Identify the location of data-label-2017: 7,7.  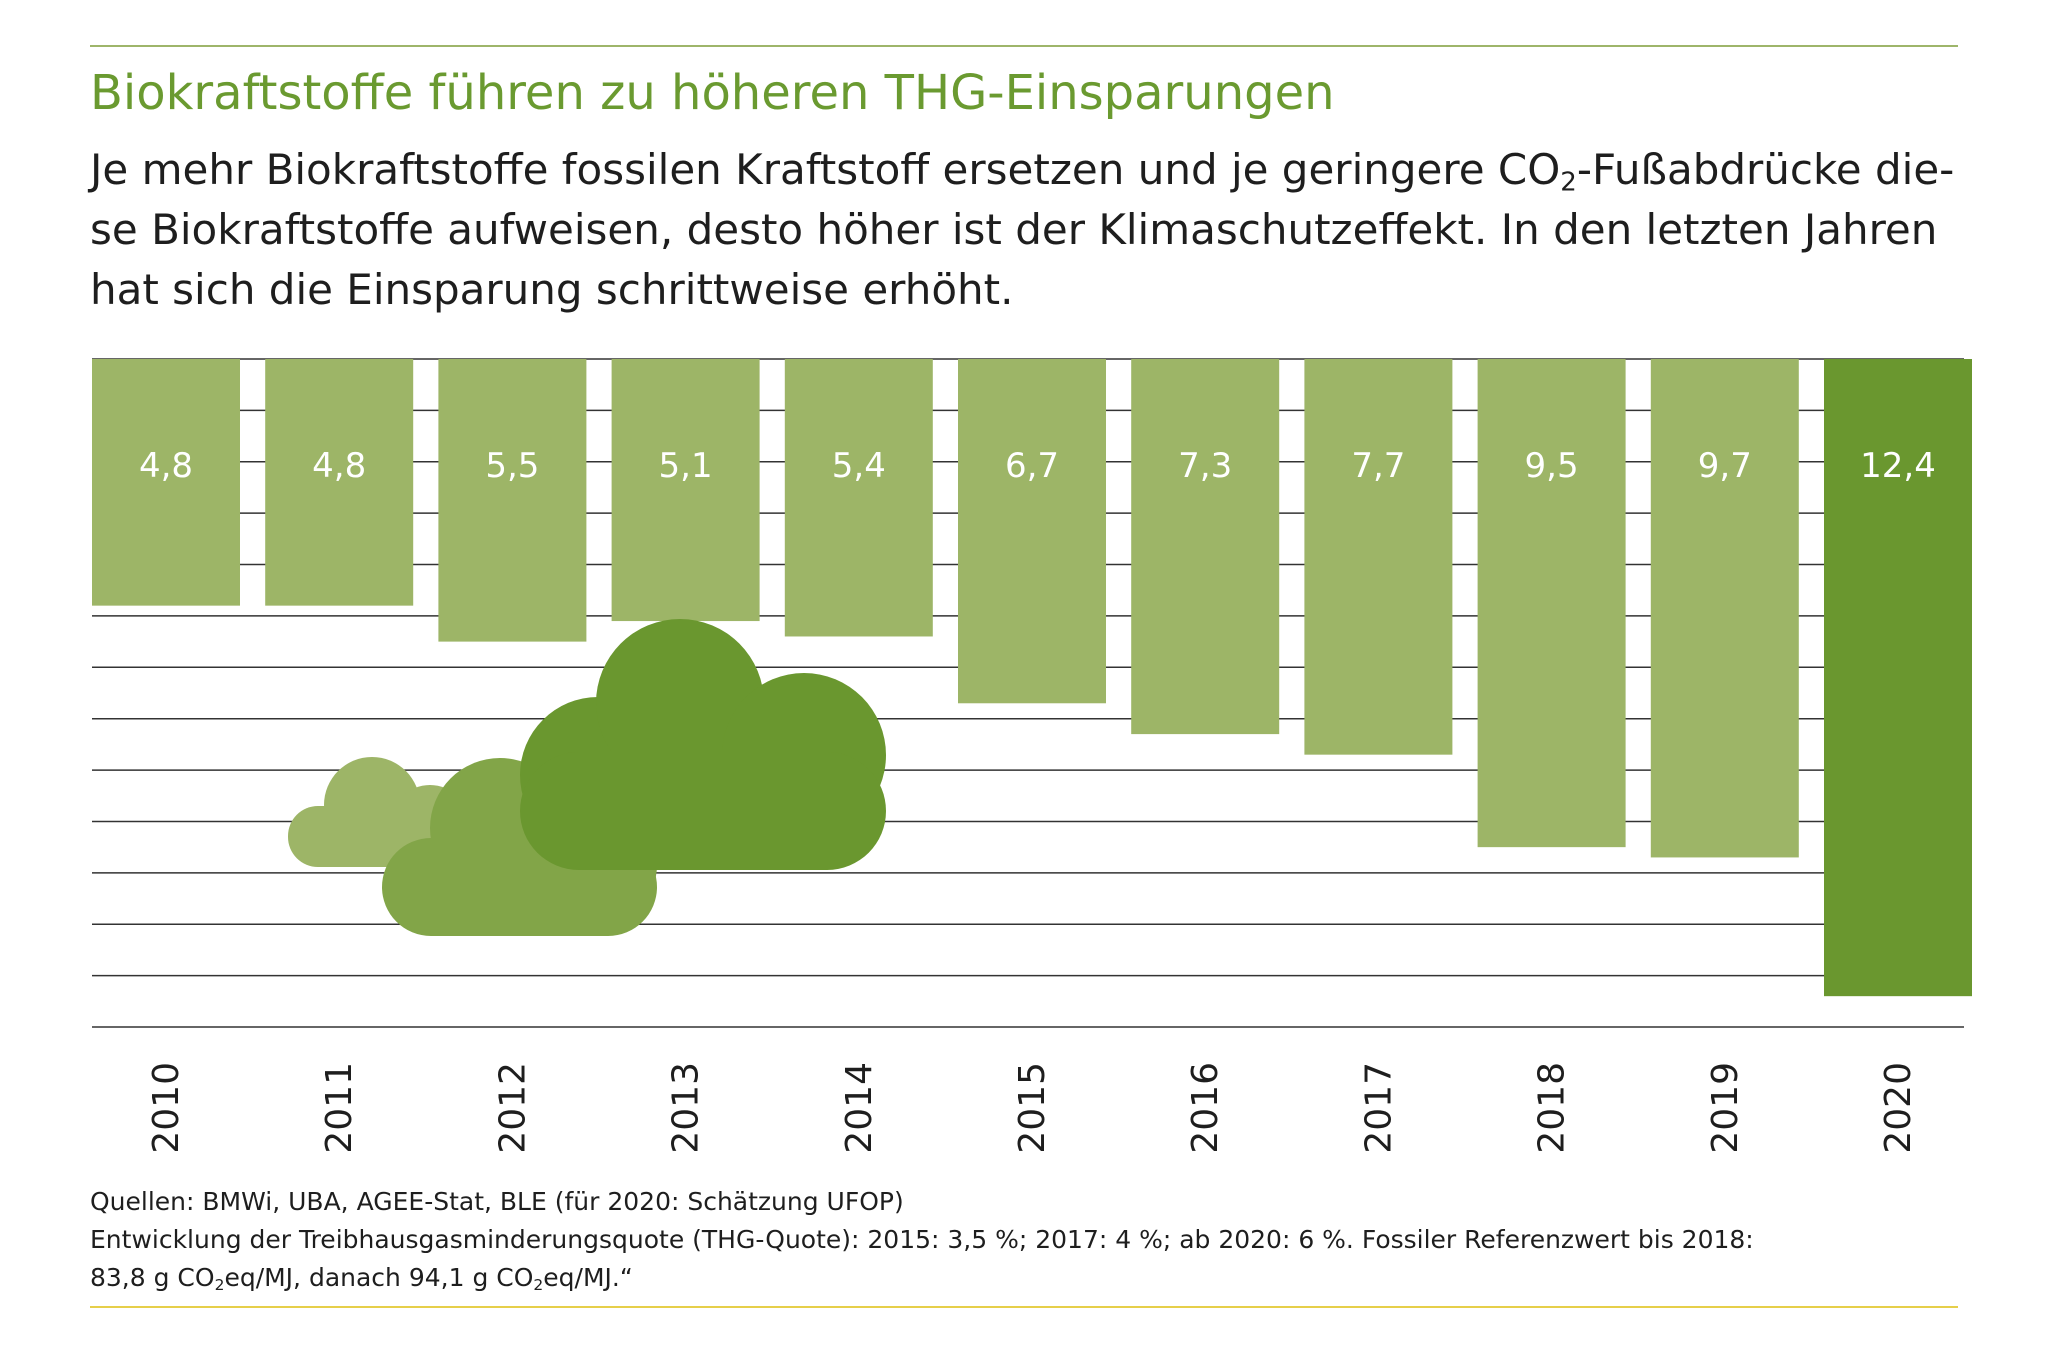
(1378, 466).